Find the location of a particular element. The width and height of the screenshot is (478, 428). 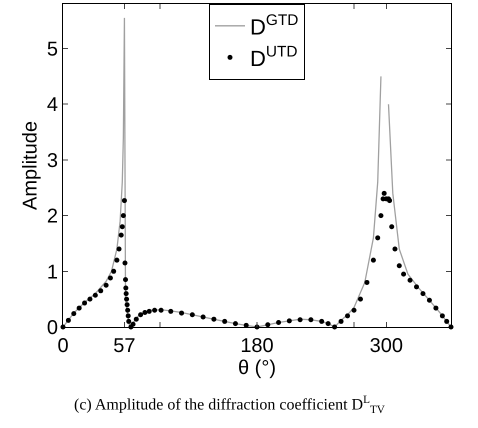

x-tick-label: 300 is located at coordinates (387, 346).